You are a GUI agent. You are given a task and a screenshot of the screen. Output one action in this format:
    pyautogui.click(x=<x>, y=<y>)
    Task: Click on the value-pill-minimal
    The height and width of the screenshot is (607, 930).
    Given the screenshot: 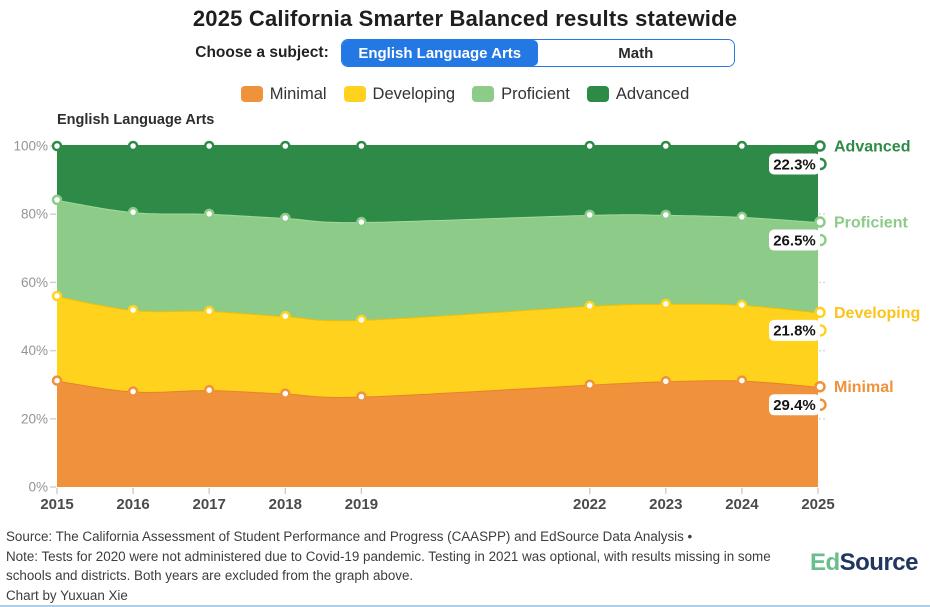 What is the action you would take?
    pyautogui.click(x=794, y=405)
    